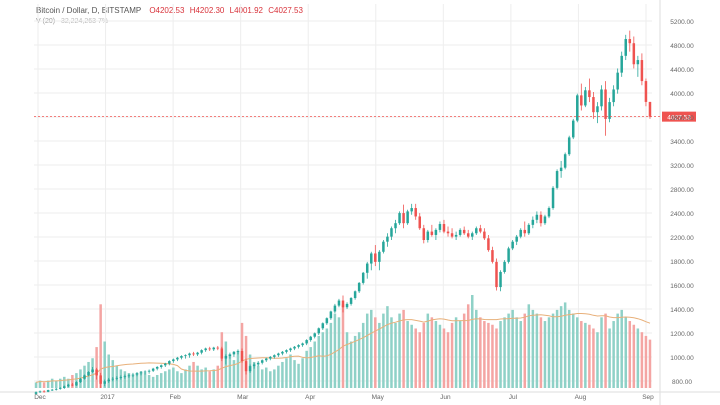  I want to click on price-tick-label: 1800.00, so click(682, 262).